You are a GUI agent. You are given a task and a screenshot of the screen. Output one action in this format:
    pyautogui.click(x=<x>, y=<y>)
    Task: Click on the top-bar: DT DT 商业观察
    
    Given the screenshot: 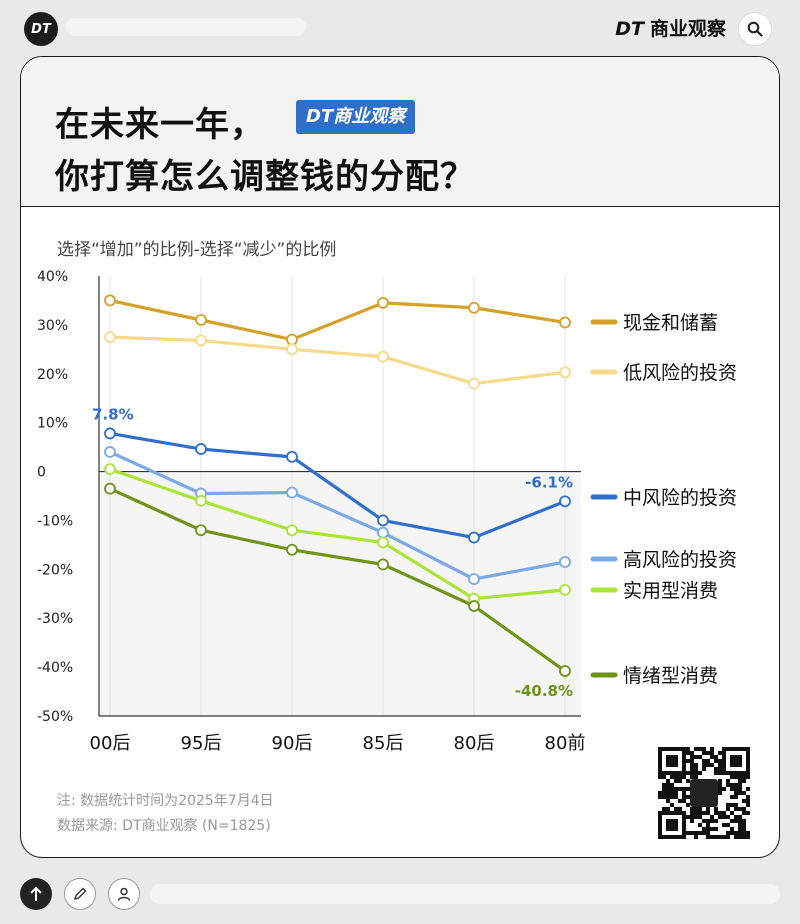 What is the action you would take?
    pyautogui.click(x=400, y=29)
    